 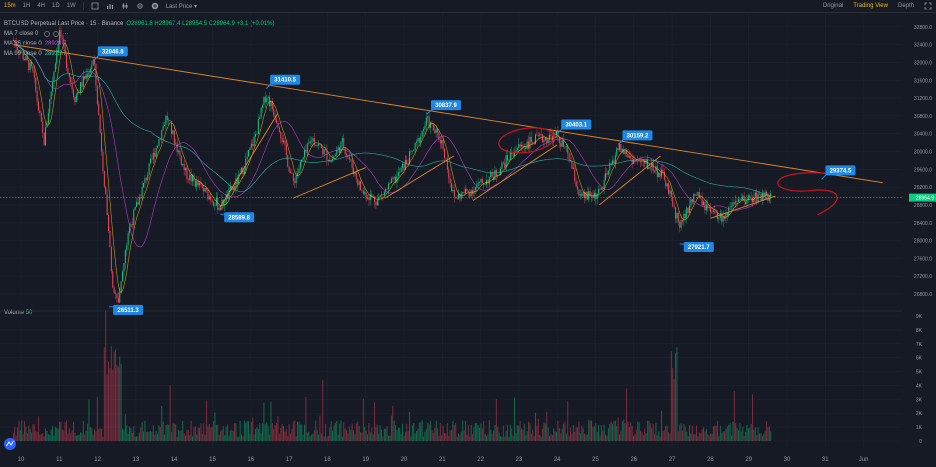 What do you see at coordinates (155, 6) in the screenshot?
I see `add-icon` at bounding box center [155, 6].